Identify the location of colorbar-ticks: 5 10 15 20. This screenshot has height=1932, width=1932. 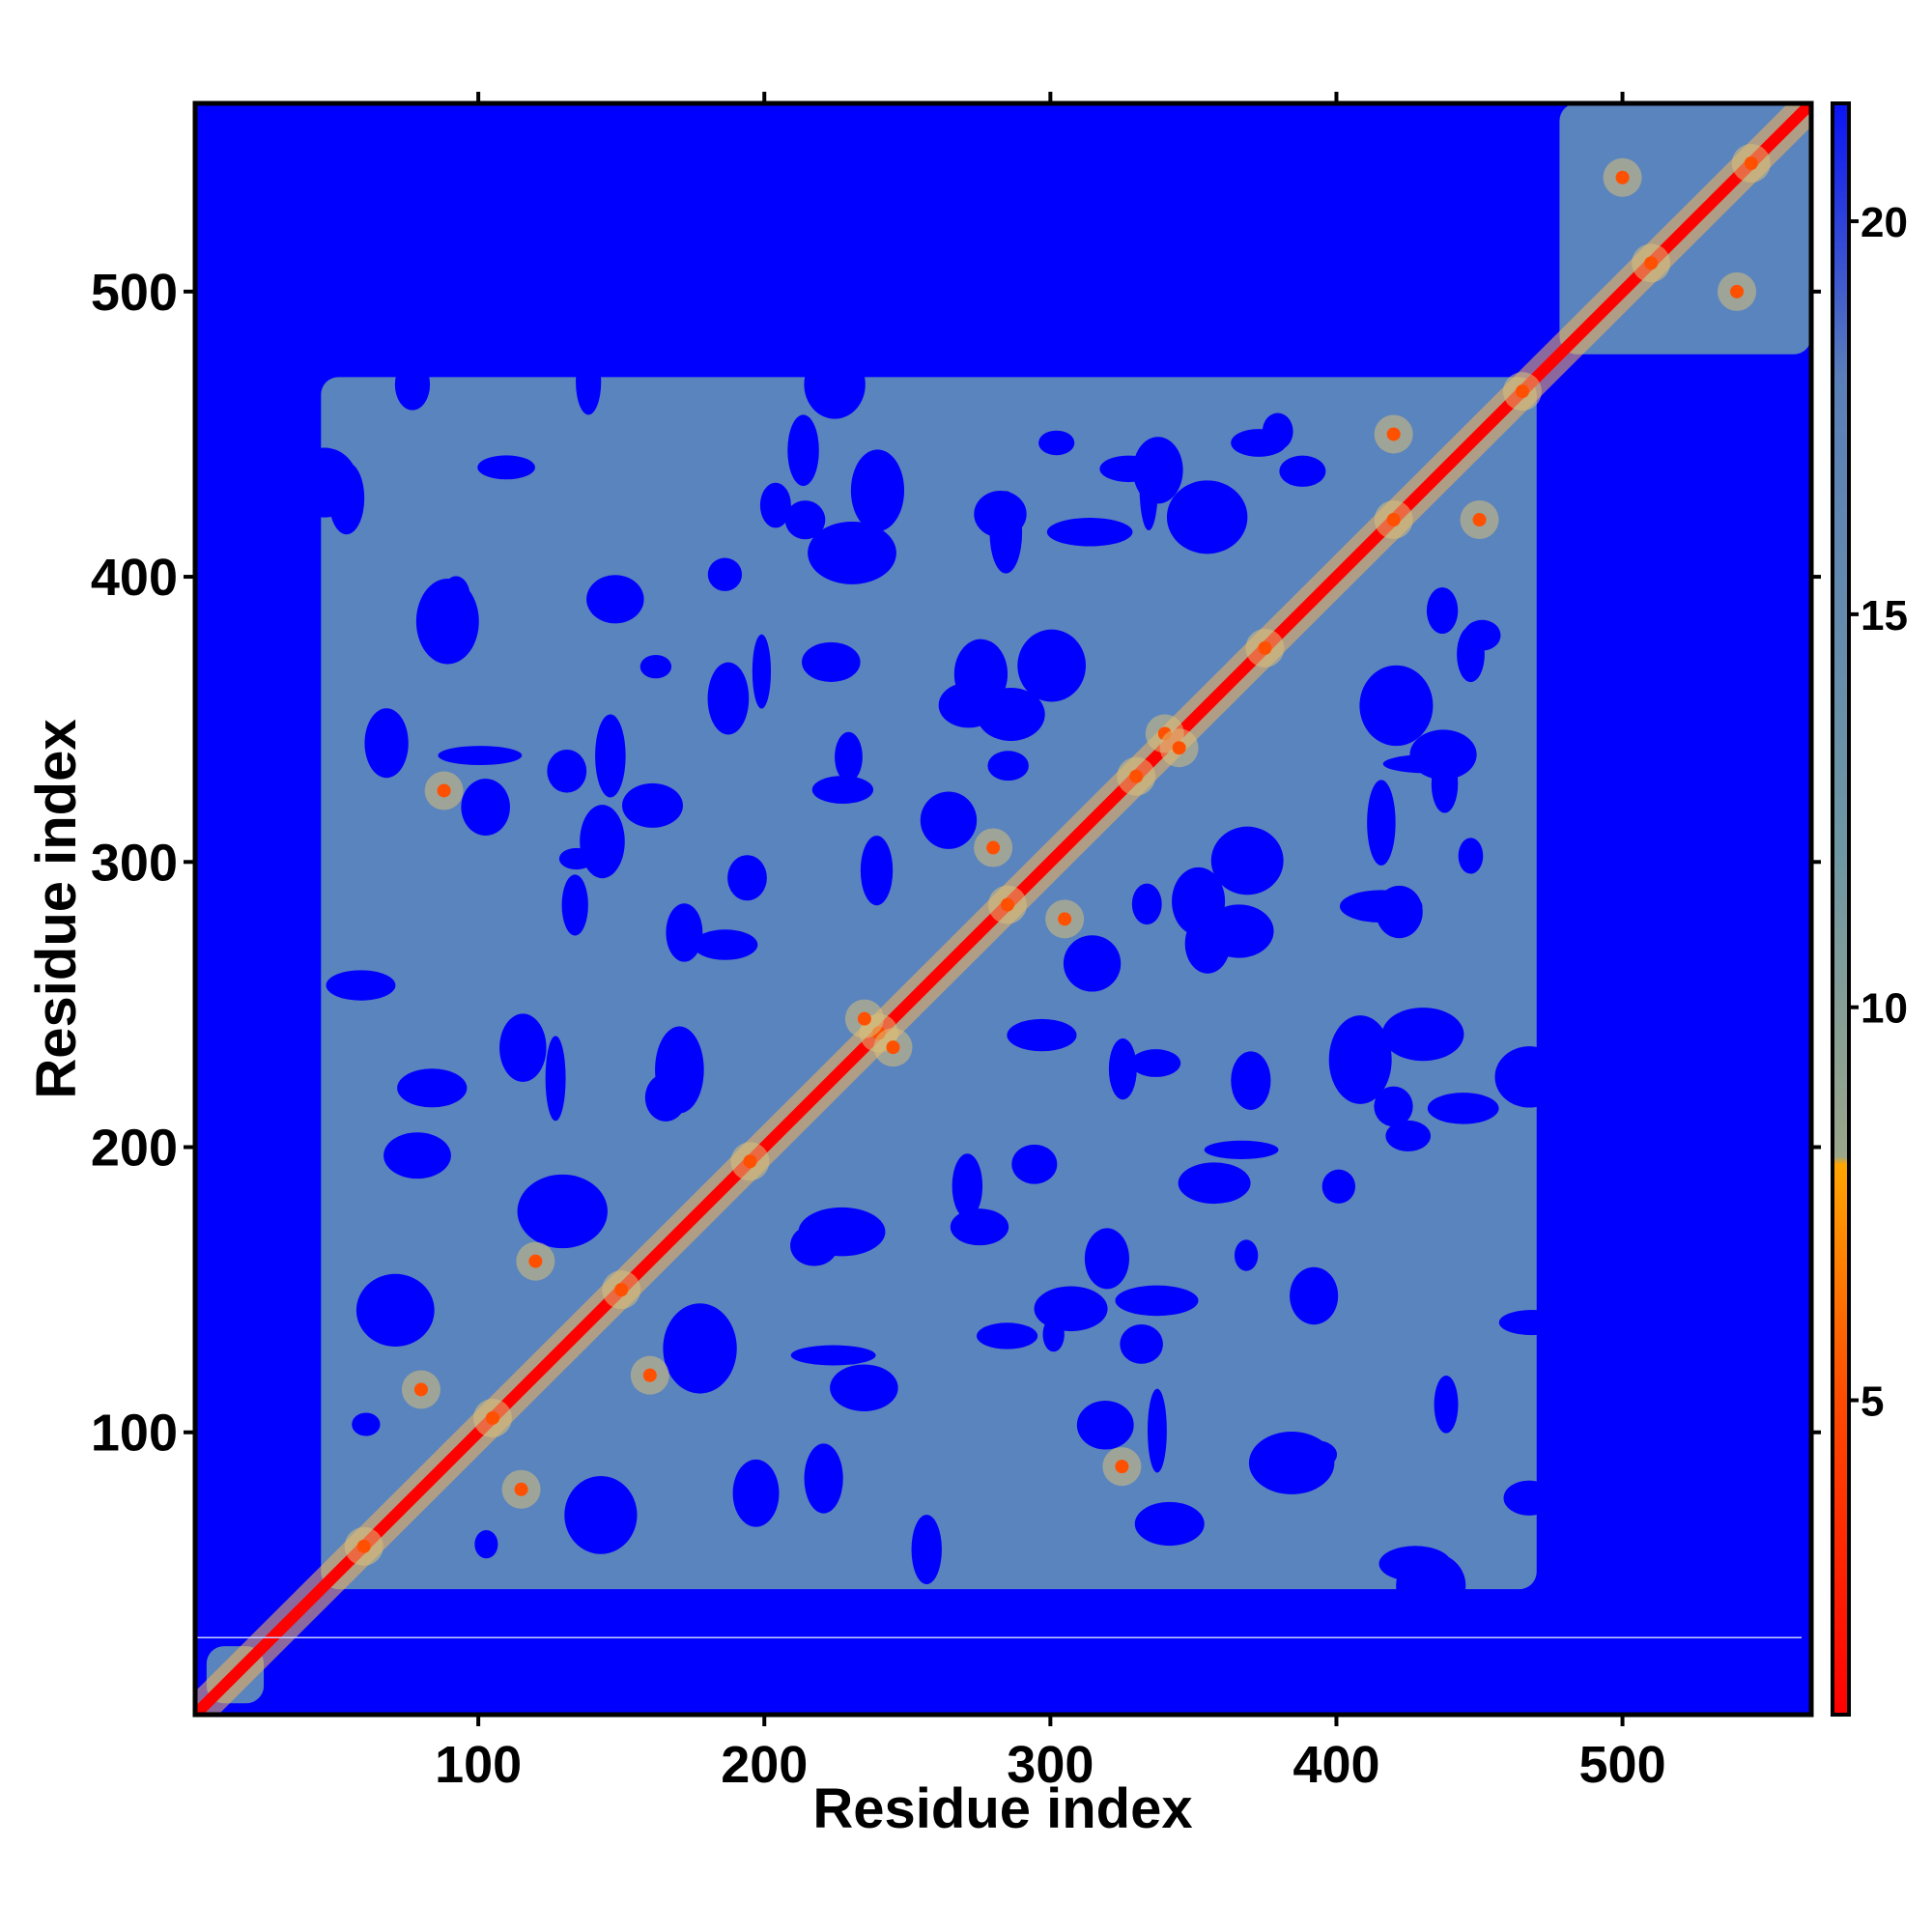
(1859, 817).